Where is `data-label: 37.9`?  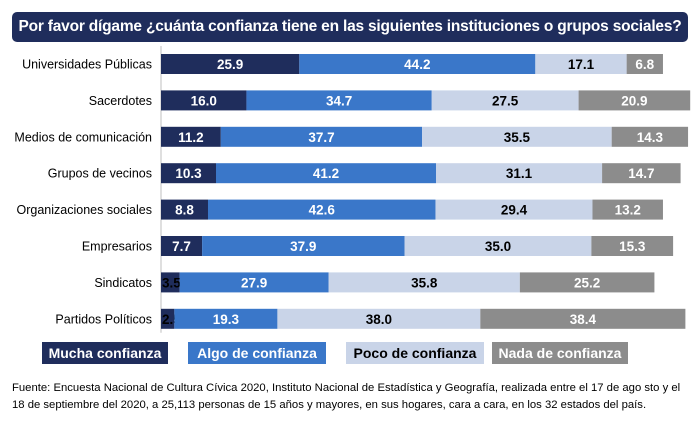 data-label: 37.9 is located at coordinates (303, 246).